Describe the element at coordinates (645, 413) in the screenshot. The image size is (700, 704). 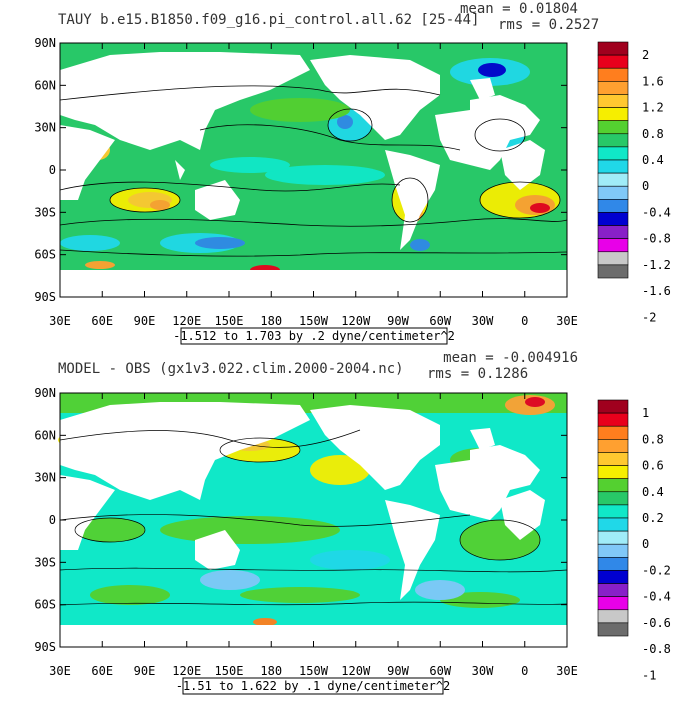
I see `colorbar-label: 1` at that location.